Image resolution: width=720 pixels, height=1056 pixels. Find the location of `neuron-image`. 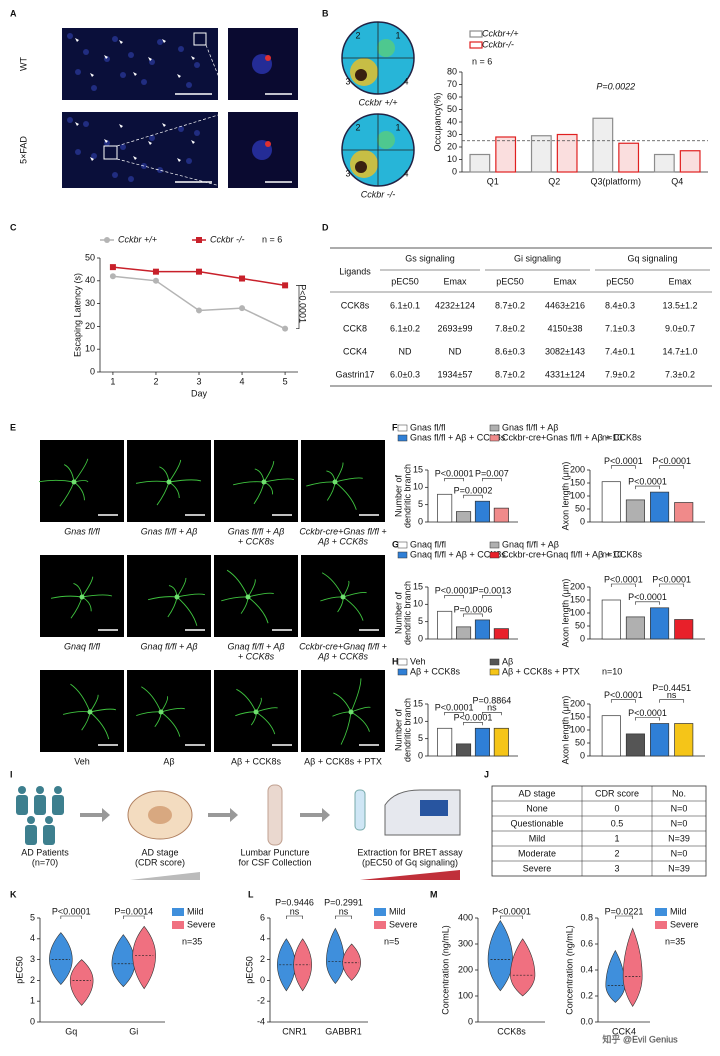

neuron-image is located at coordinates (256, 596).